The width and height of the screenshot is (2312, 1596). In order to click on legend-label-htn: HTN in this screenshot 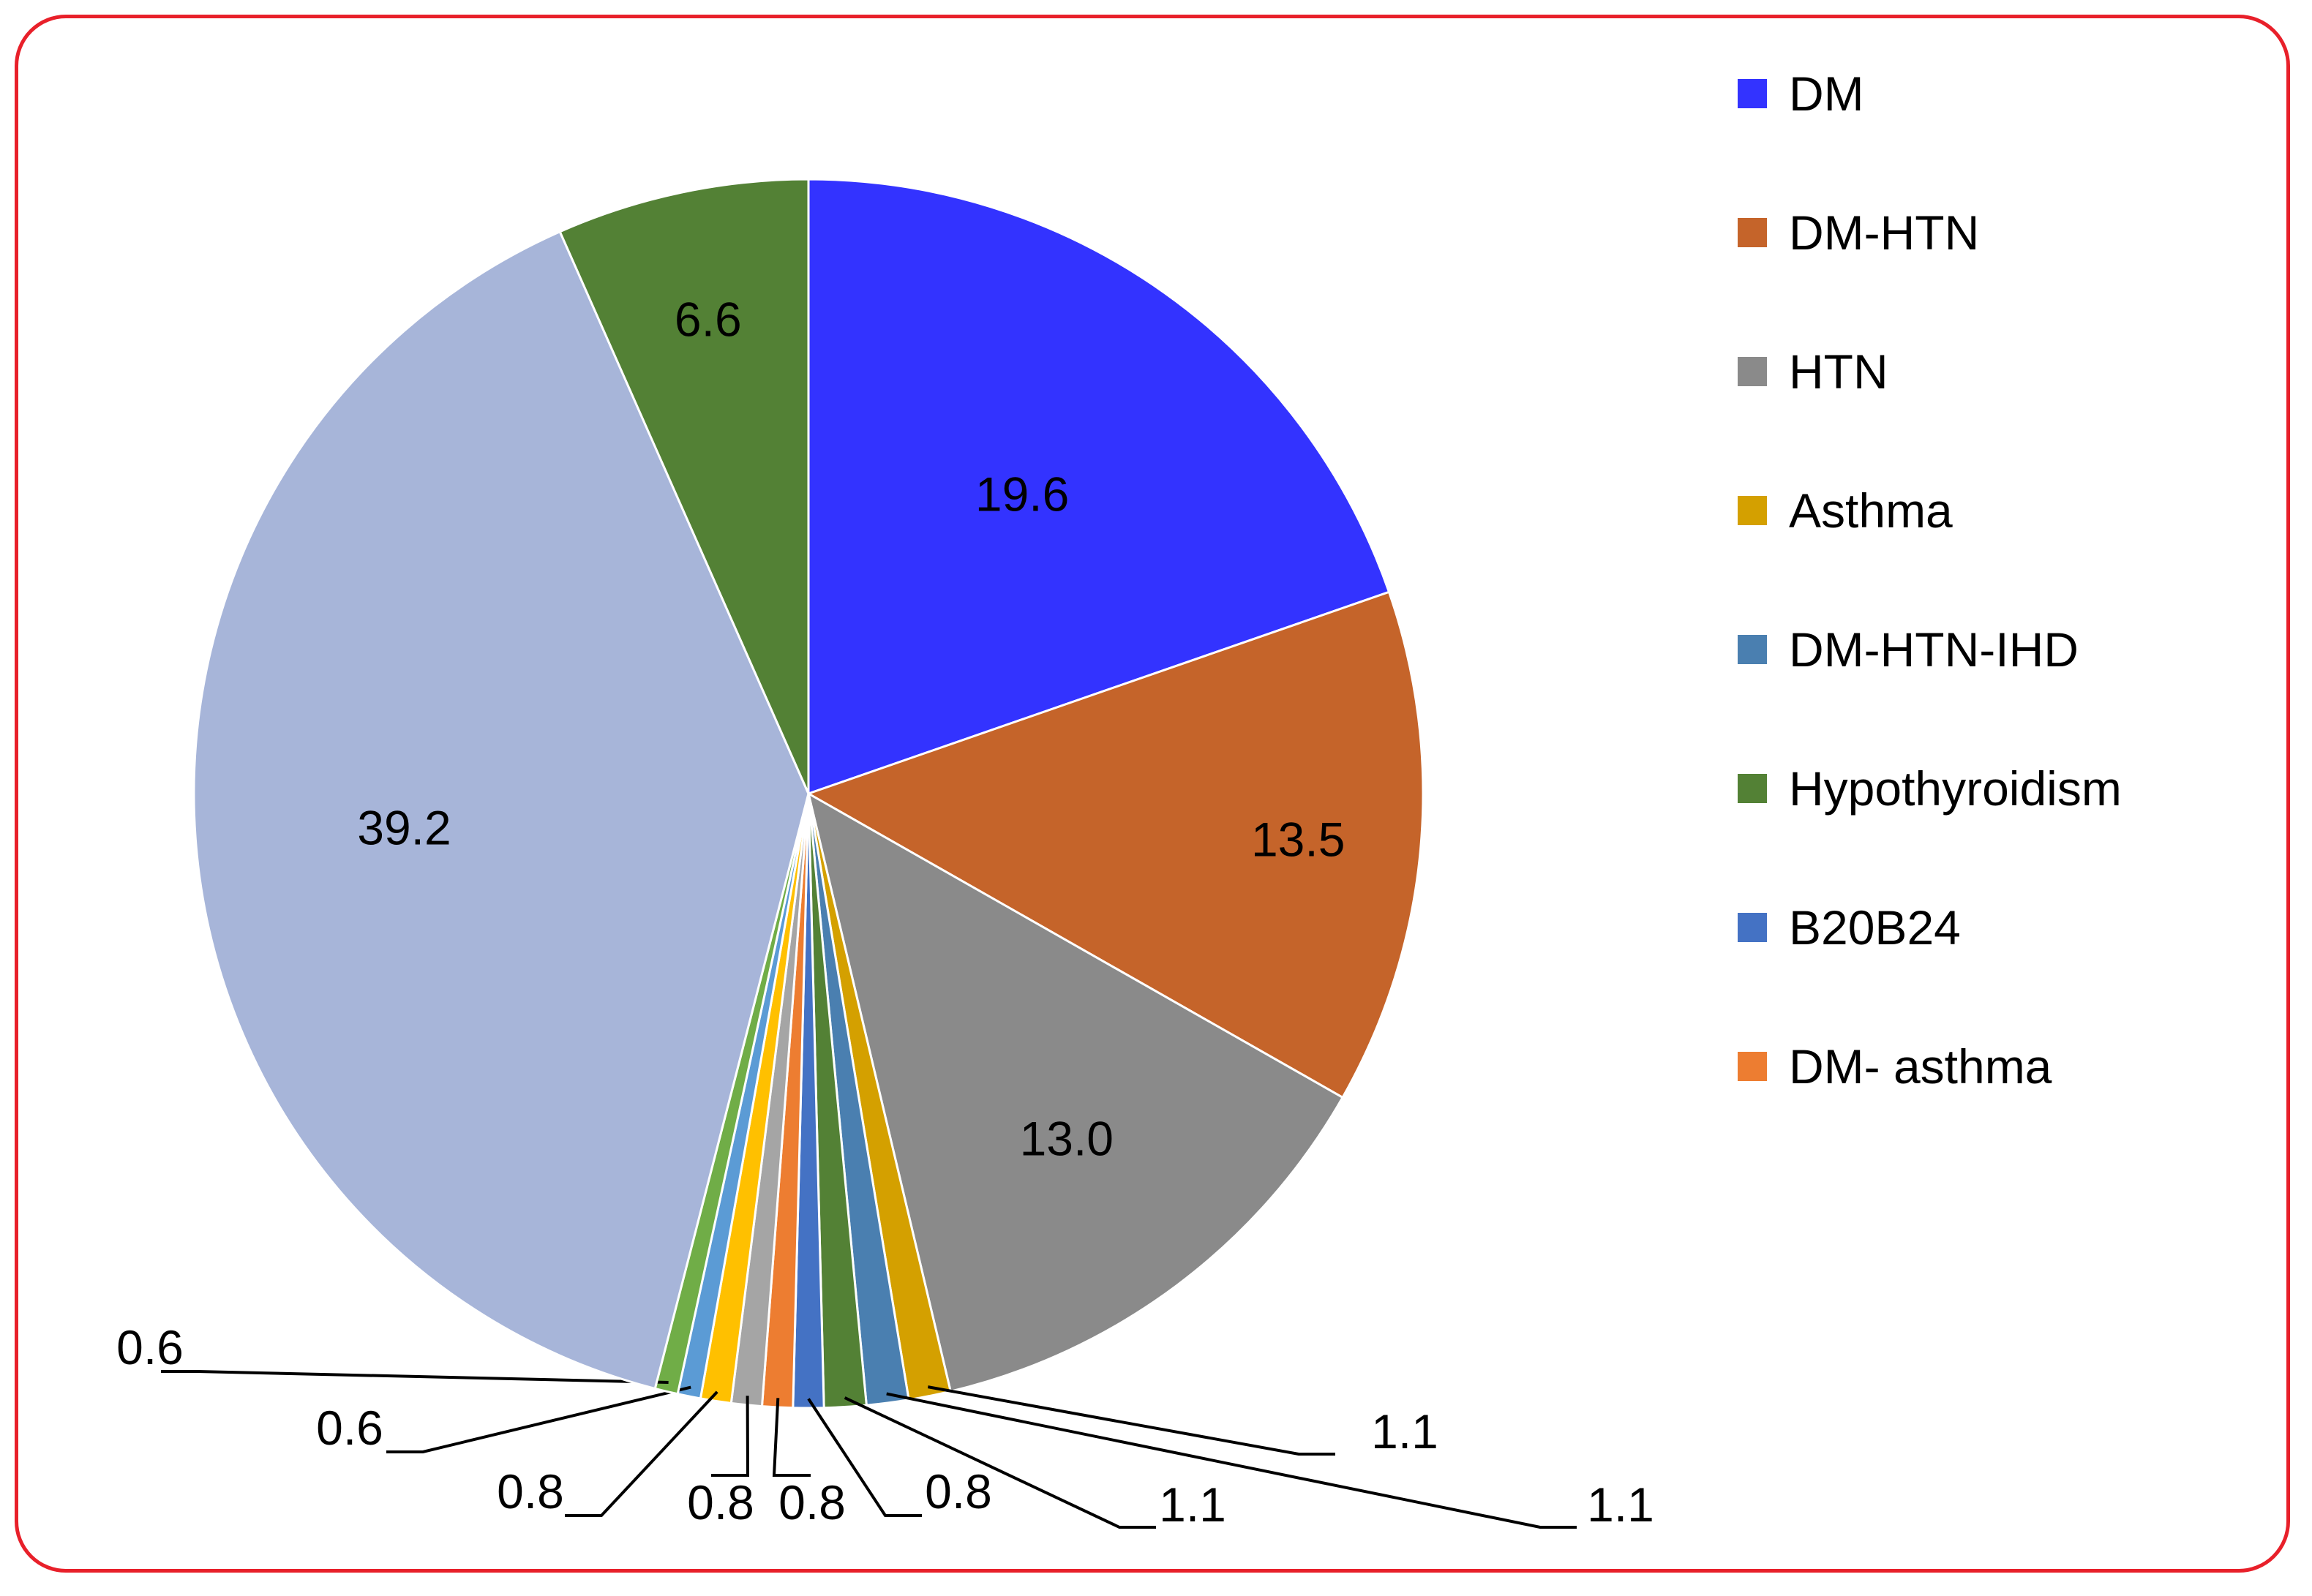, I will do `click(1838, 372)`.